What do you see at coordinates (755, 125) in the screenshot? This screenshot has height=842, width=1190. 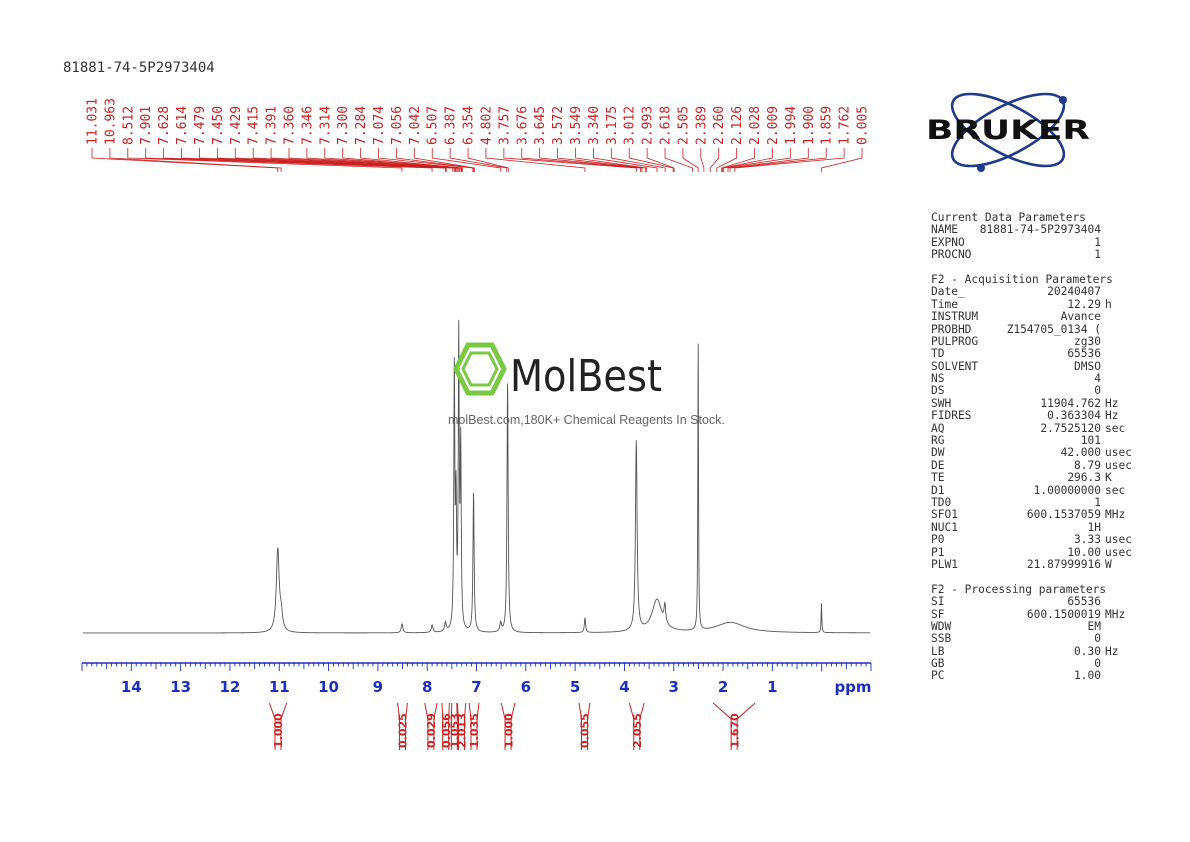 I see `peak-label-text: 2.028` at bounding box center [755, 125].